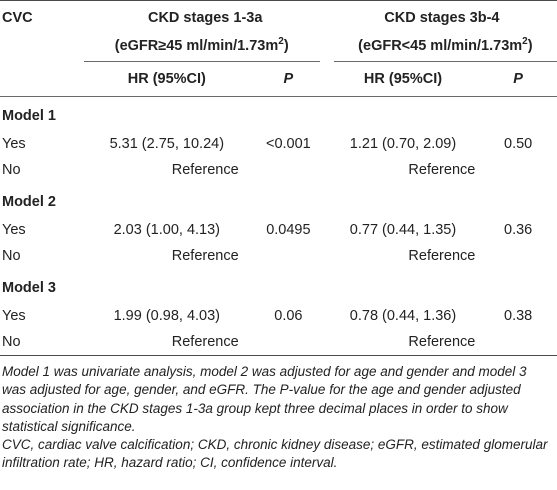 This screenshot has width=557, height=490. Describe the element at coordinates (205, 46) in the screenshot. I see `group1-subtitle: (eGFR≥45 ml/min/1.73m2)` at that location.